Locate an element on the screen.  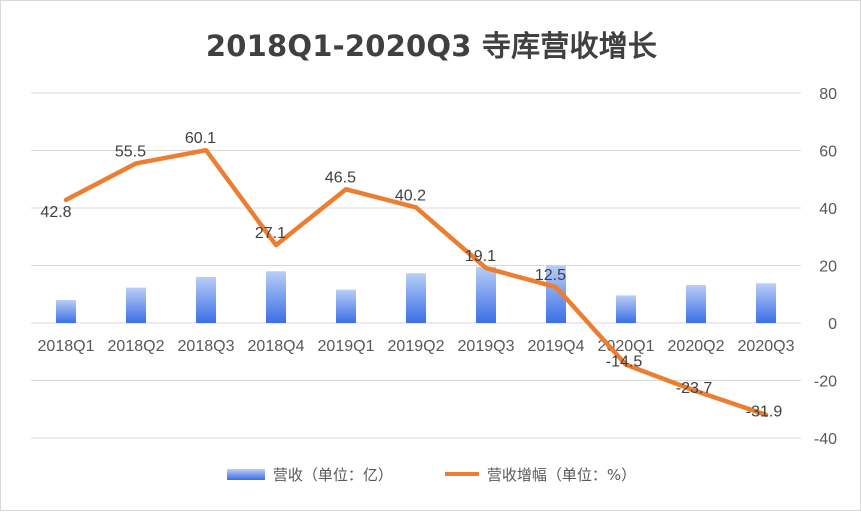
data-label: 46.5 is located at coordinates (340, 177).